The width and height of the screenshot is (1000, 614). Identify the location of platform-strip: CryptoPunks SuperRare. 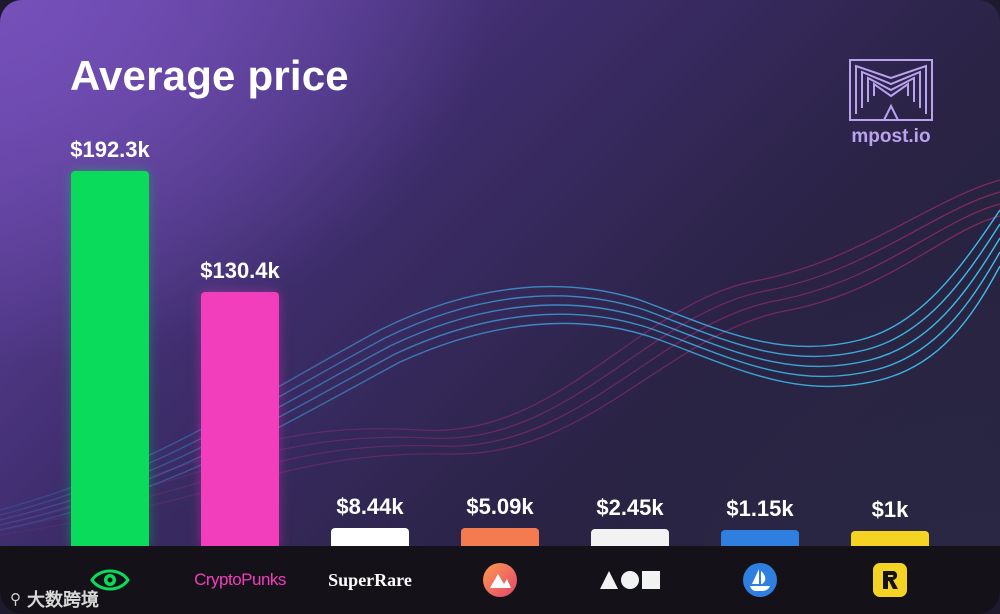
(500, 580).